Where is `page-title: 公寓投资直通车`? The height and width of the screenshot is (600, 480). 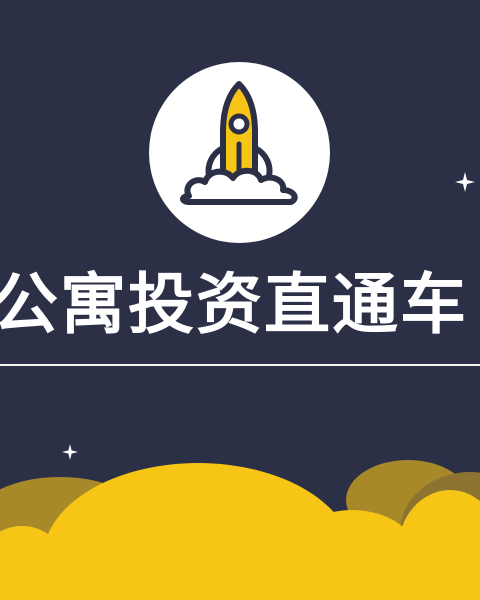
page-title: 公寓投资直通车 is located at coordinates (234, 304).